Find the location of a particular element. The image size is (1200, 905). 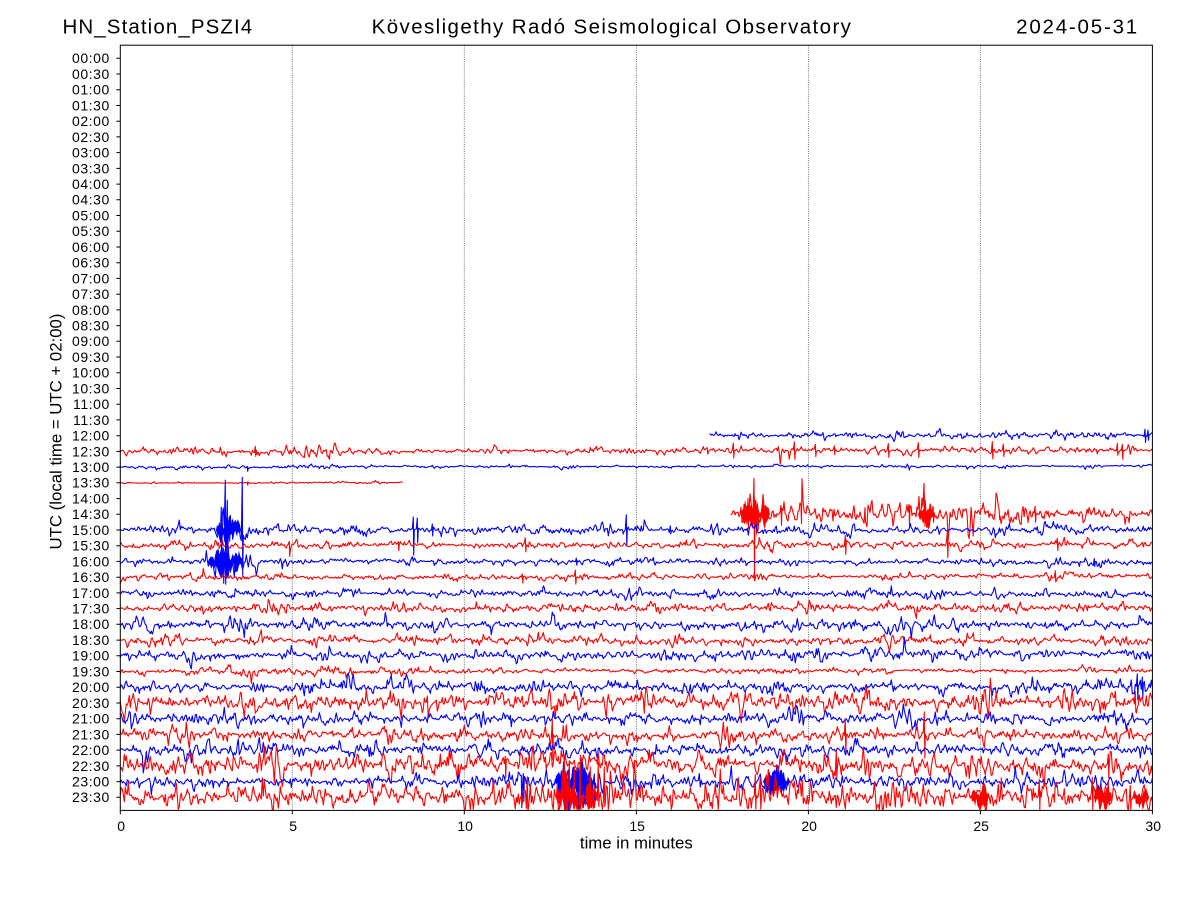

svg-text: 09:00 is located at coordinates (91, 341).